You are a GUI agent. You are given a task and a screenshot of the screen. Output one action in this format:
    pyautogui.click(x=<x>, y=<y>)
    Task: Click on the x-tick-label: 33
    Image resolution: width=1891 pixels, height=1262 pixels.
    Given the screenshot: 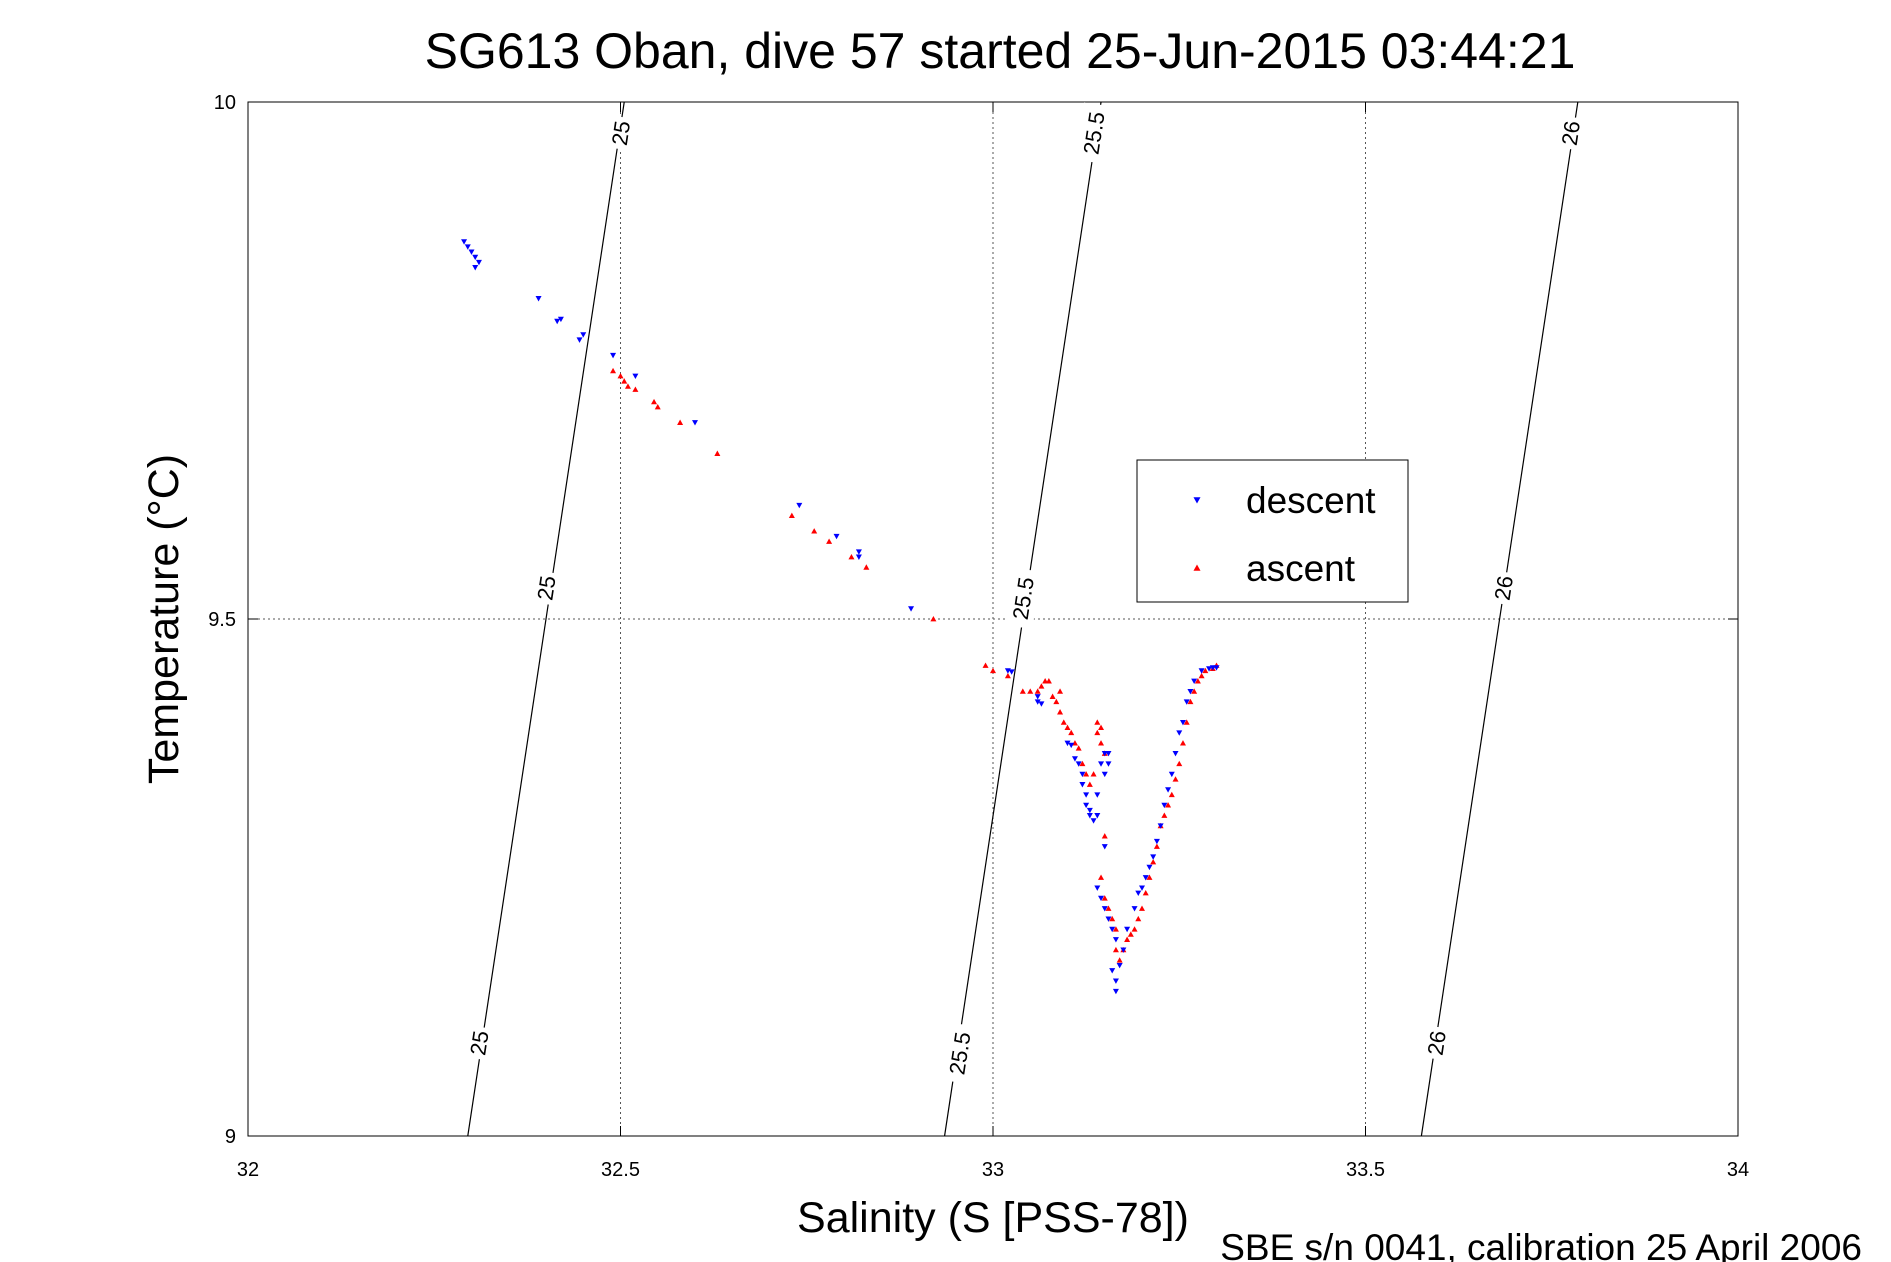 What is the action you would take?
    pyautogui.click(x=993, y=1170)
    